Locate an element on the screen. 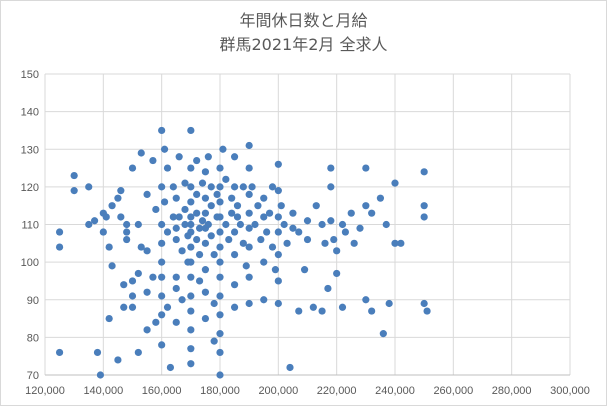  x-tick-label: 300,000 is located at coordinates (570, 391).